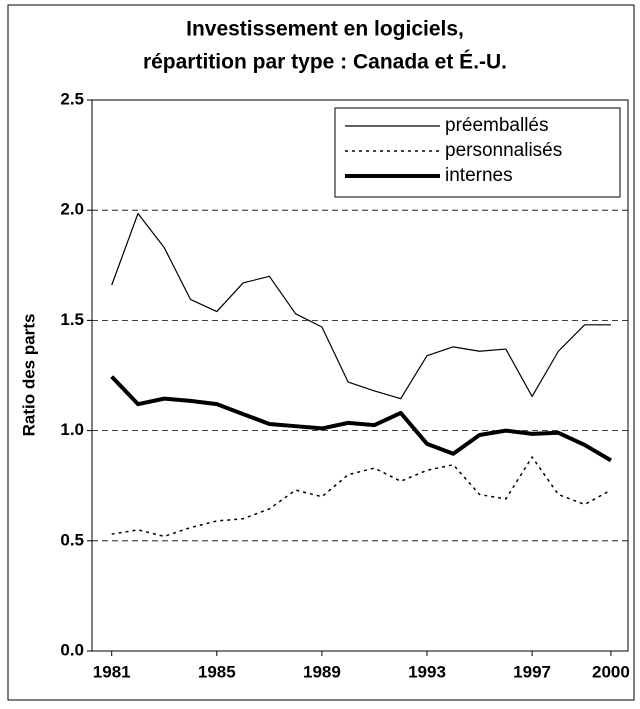  What do you see at coordinates (28, 375) in the screenshot?
I see `y-axis-label: Ratio des parts` at bounding box center [28, 375].